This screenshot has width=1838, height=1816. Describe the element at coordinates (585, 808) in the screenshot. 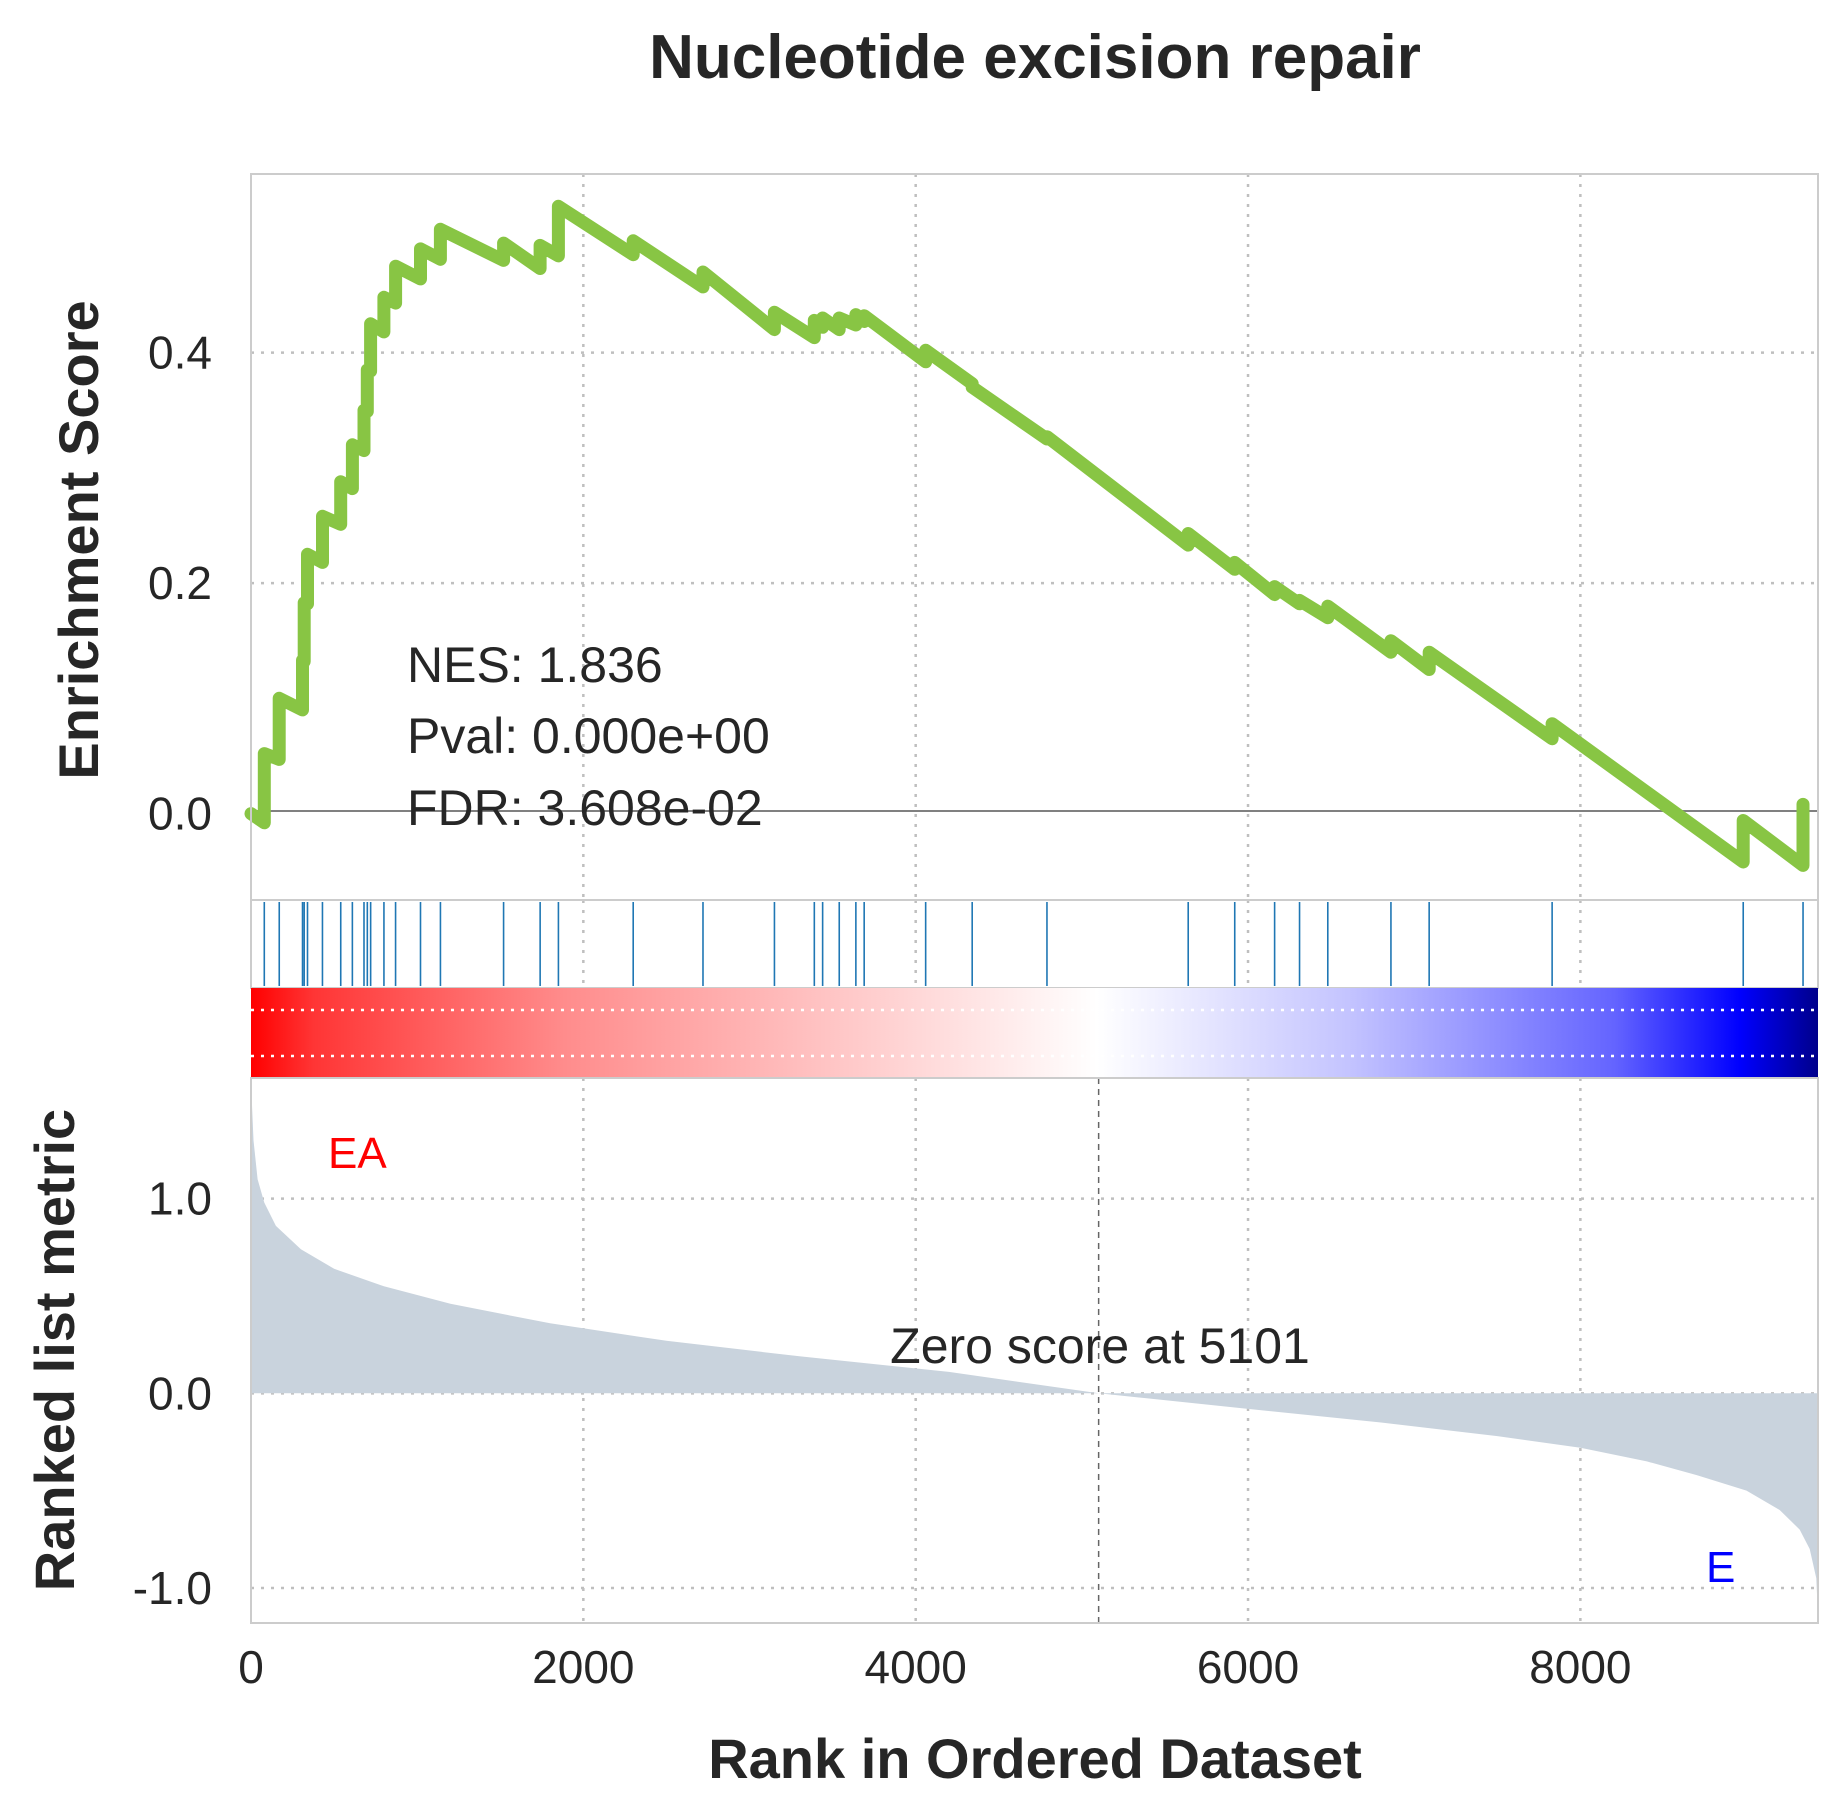

I see `fdr-stat: FDR: 3.608e-02` at that location.